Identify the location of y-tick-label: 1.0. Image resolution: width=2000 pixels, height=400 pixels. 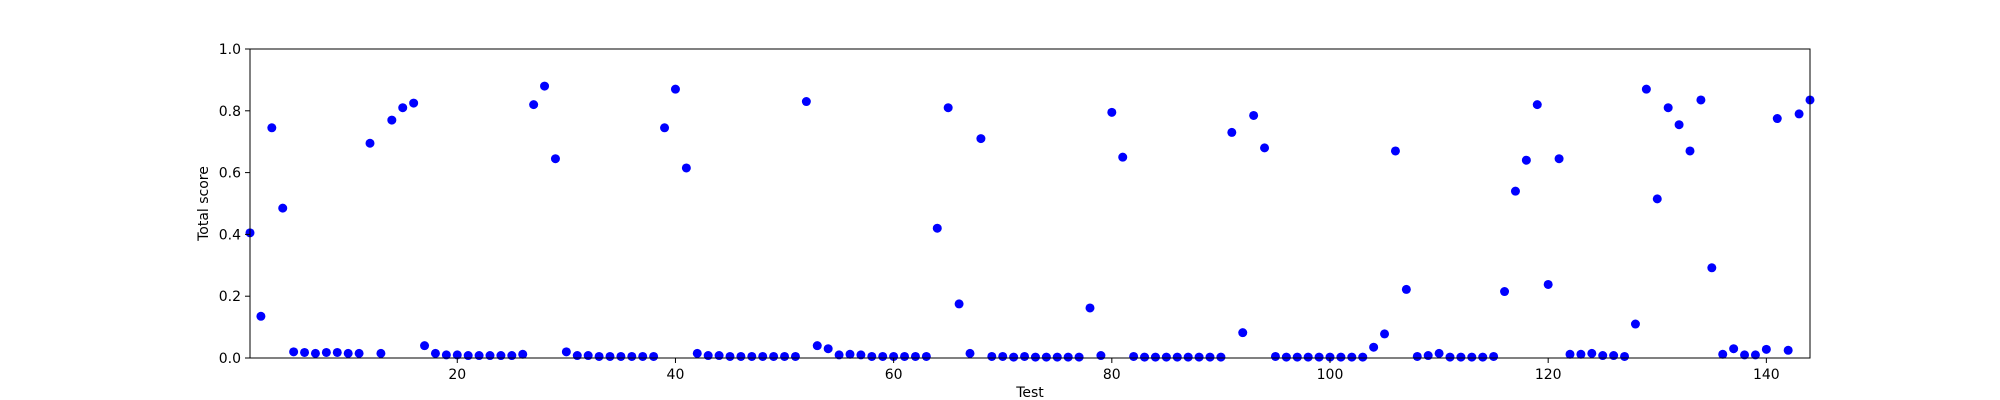
(230, 50).